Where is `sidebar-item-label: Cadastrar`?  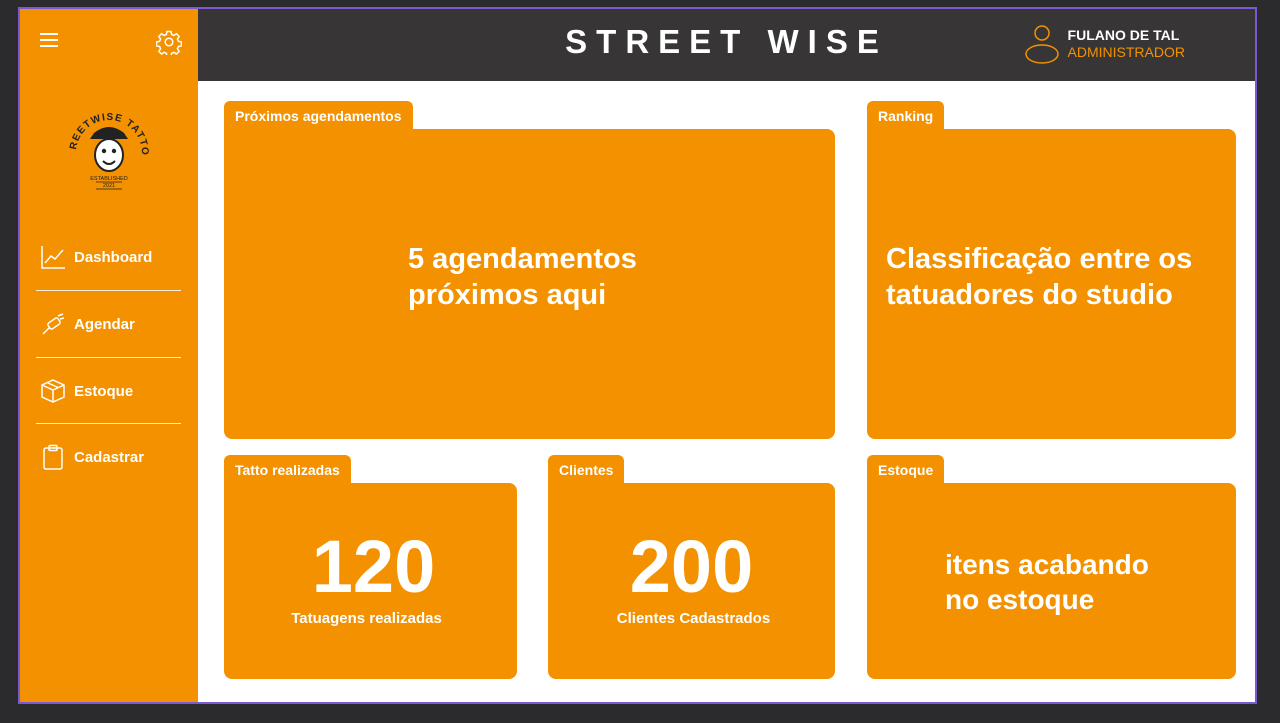 sidebar-item-label: Cadastrar is located at coordinates (109, 457).